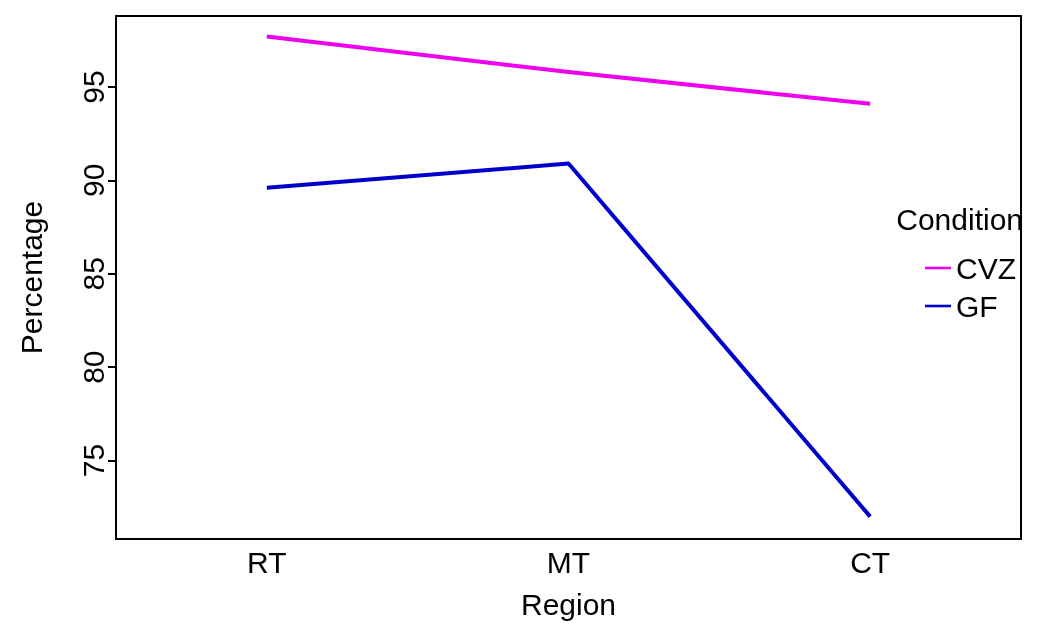 This screenshot has width=1037, height=633. Describe the element at coordinates (568, 604) in the screenshot. I see `x-axis-title: Region` at that location.